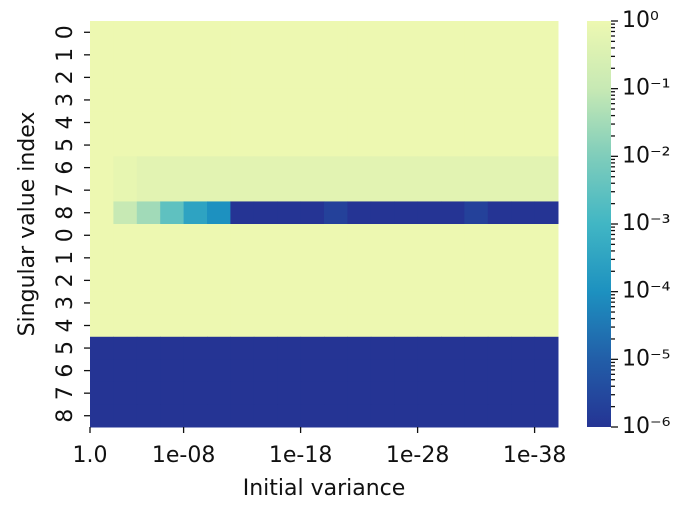 The image size is (696, 518). I want to click on y-tick-label: 3, so click(65, 100).